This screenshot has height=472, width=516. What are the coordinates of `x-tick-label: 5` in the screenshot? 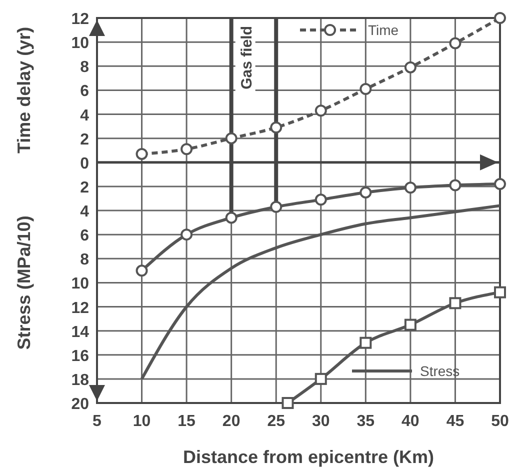 It's located at (97, 421).